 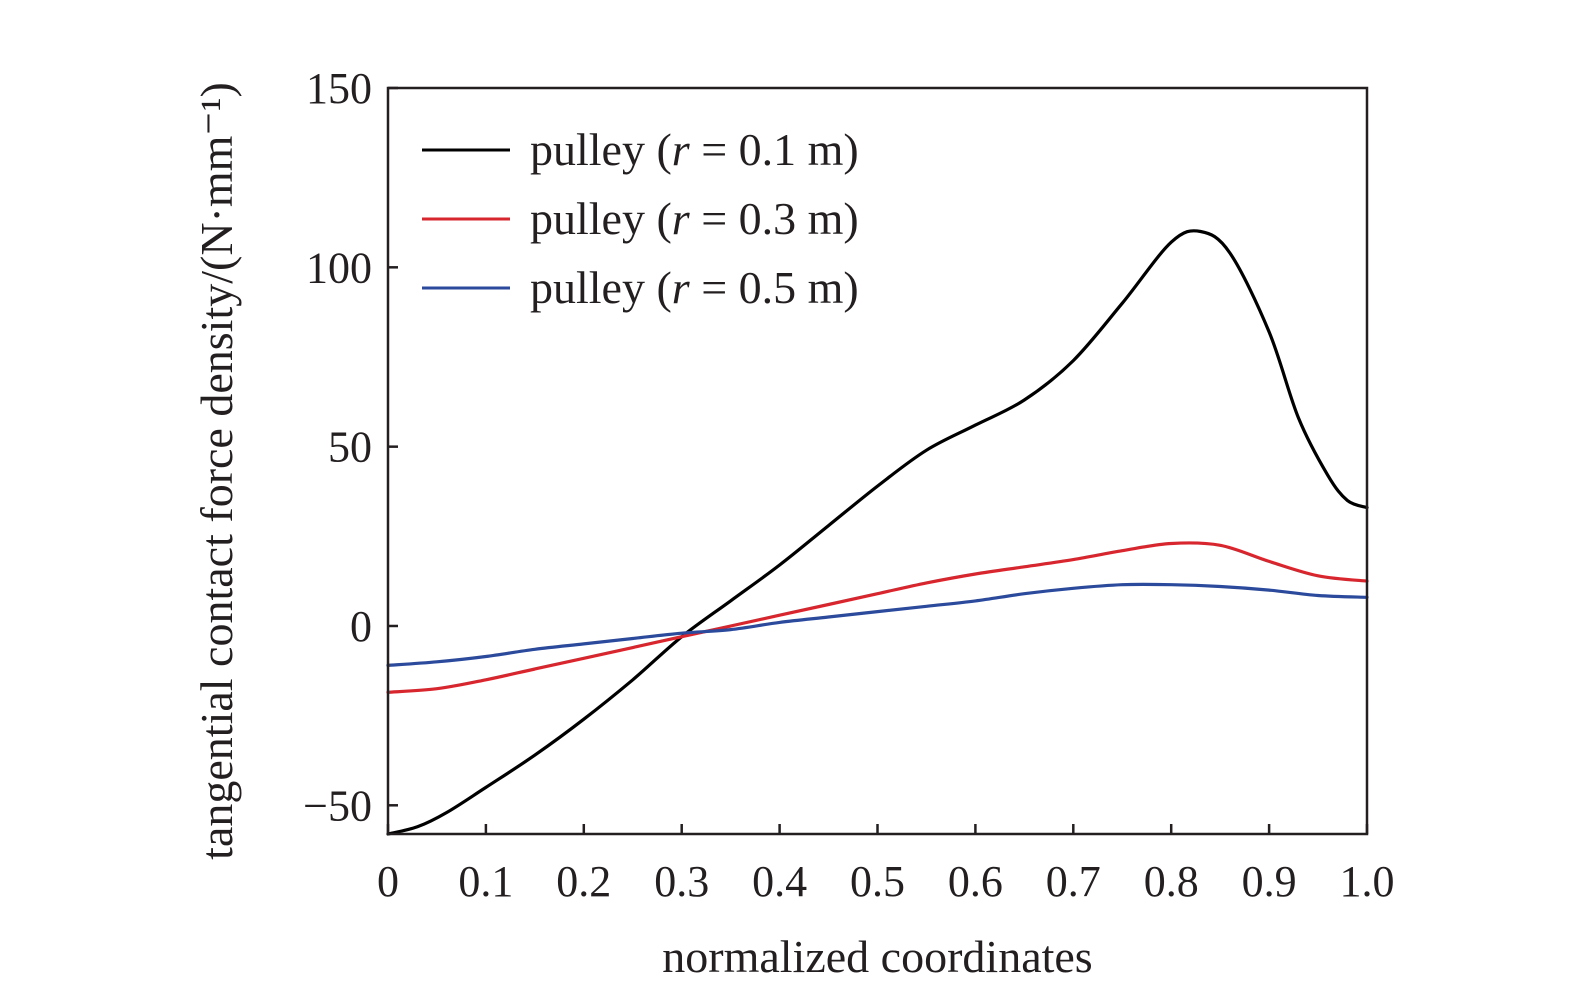 I want to click on x-tick-label: 0.5, so click(x=877, y=881).